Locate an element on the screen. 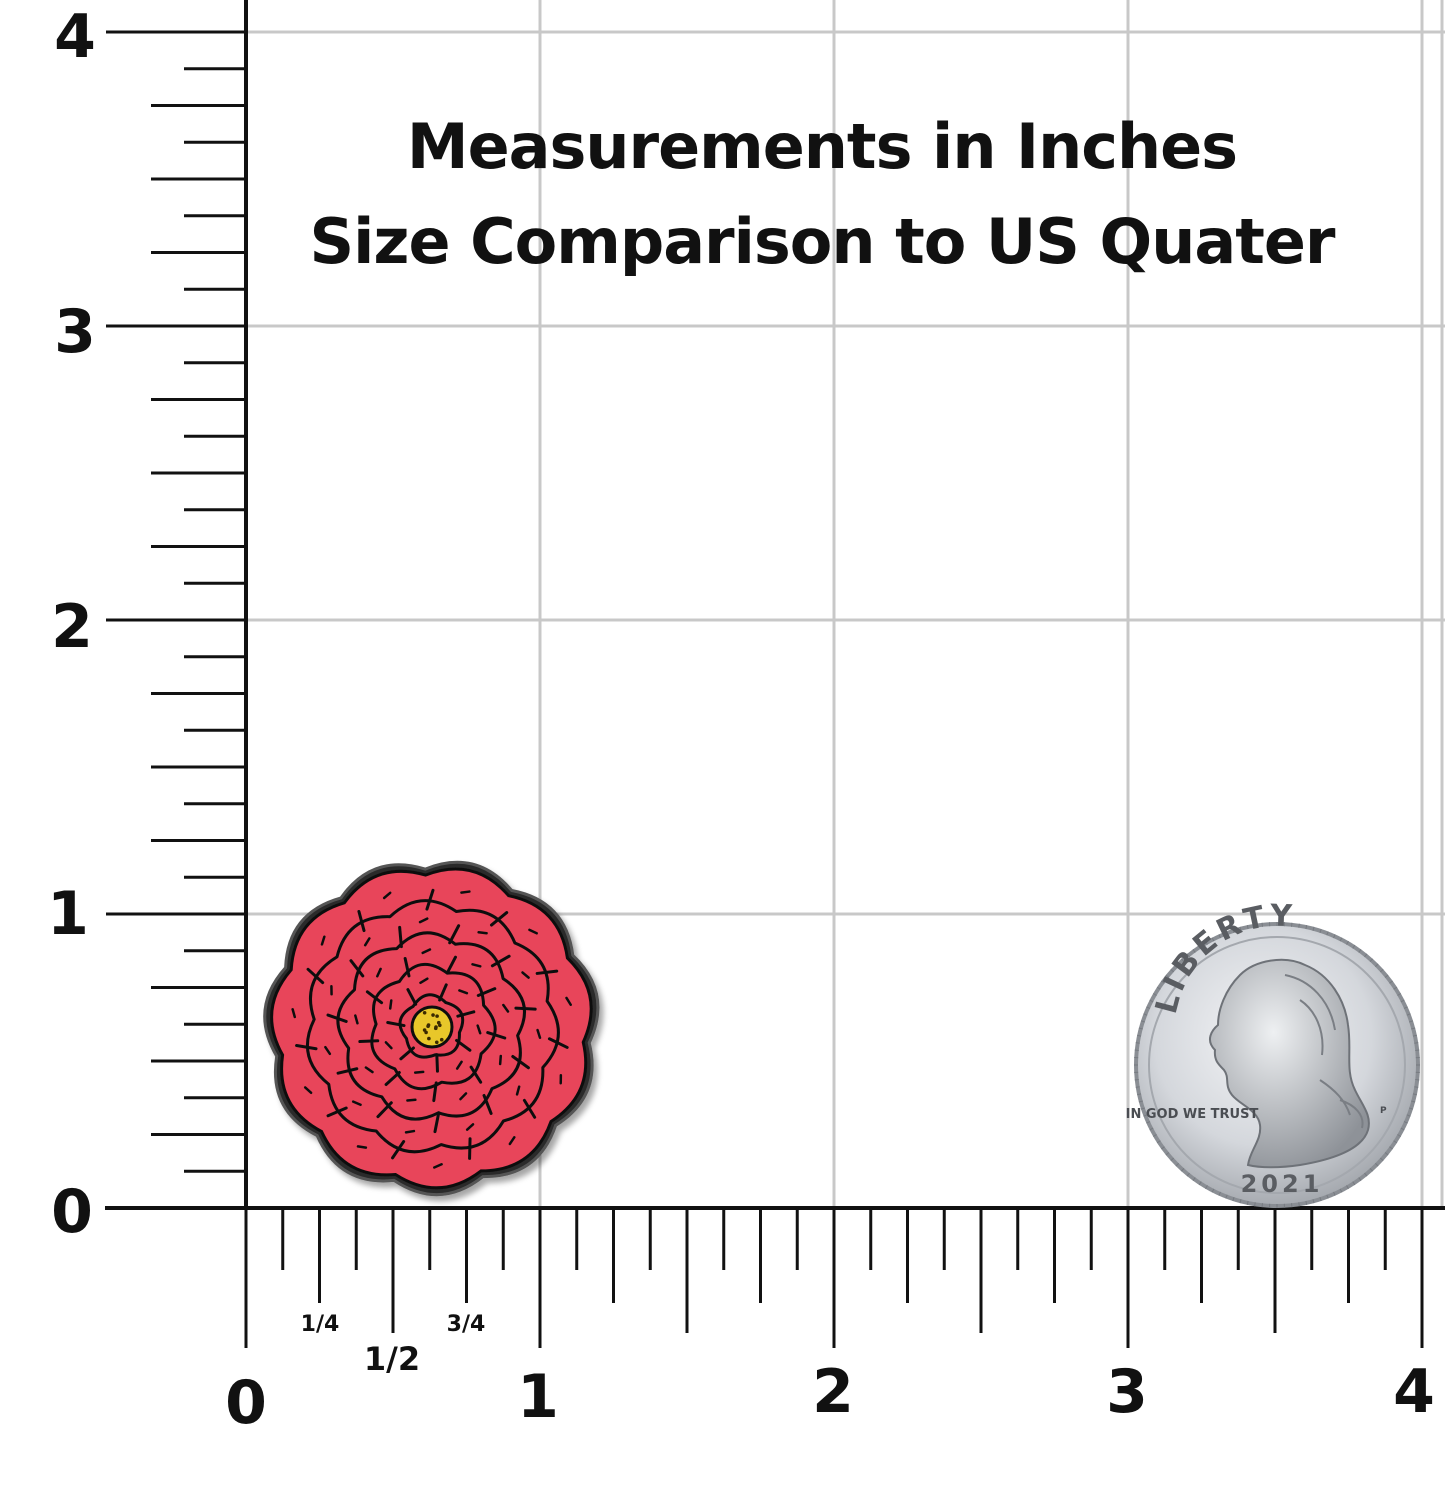 Image resolution: width=1445 pixels, height=1494 pixels. y-label-4: 4 is located at coordinates (75, 37).